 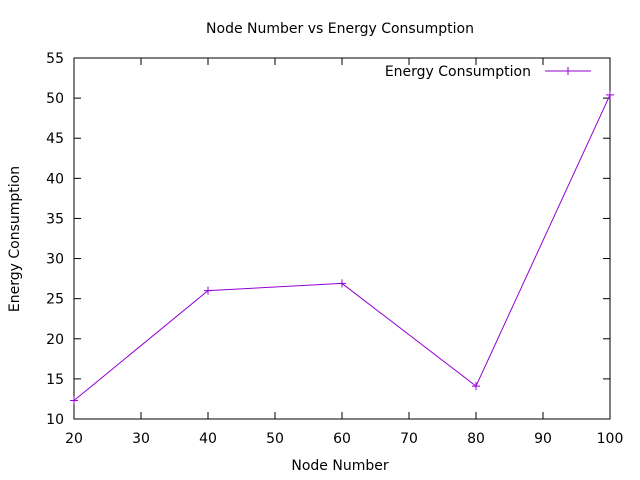 I want to click on y-tick-label: 25, so click(x=55, y=300).